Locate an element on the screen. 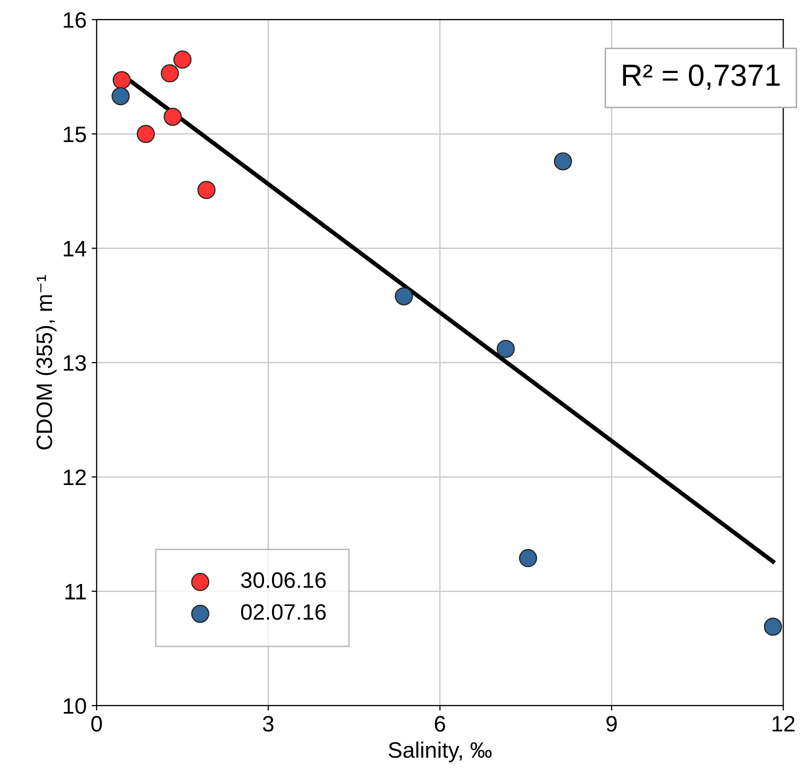  legend-label: 02.07.16 is located at coordinates (283, 612).